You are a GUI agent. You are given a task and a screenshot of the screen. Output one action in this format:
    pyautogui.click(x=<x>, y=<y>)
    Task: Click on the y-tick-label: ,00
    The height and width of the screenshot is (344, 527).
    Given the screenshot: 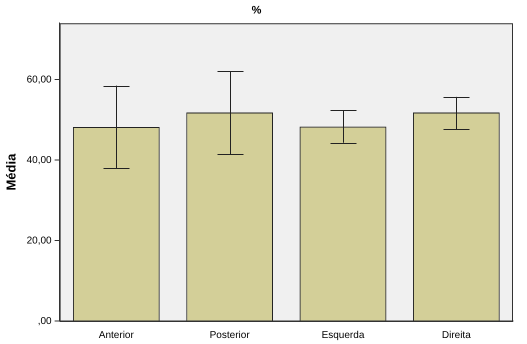 What is the action you would take?
    pyautogui.click(x=45, y=321)
    